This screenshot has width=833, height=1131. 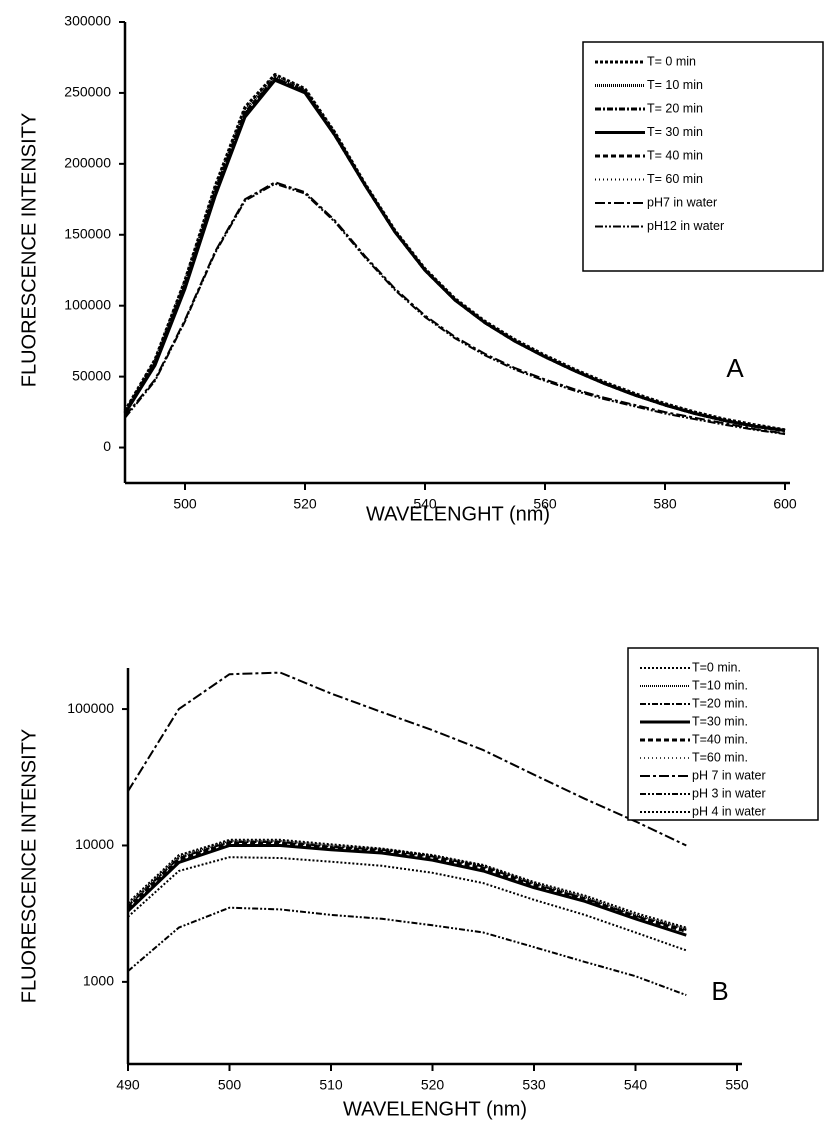 I want to click on legend-label: T= 20 min, so click(x=675, y=108).